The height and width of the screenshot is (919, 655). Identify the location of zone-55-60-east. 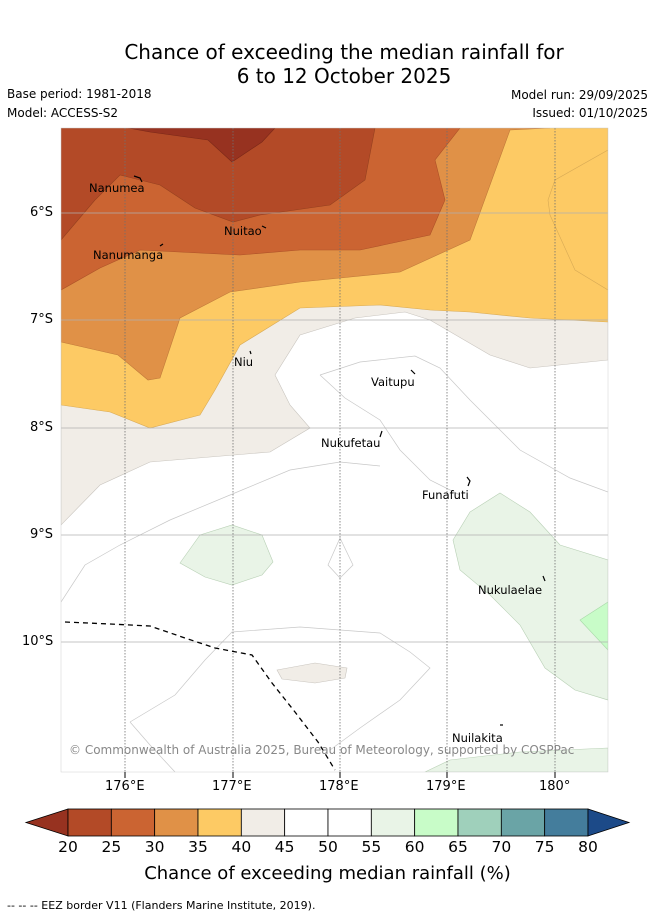
(530, 596).